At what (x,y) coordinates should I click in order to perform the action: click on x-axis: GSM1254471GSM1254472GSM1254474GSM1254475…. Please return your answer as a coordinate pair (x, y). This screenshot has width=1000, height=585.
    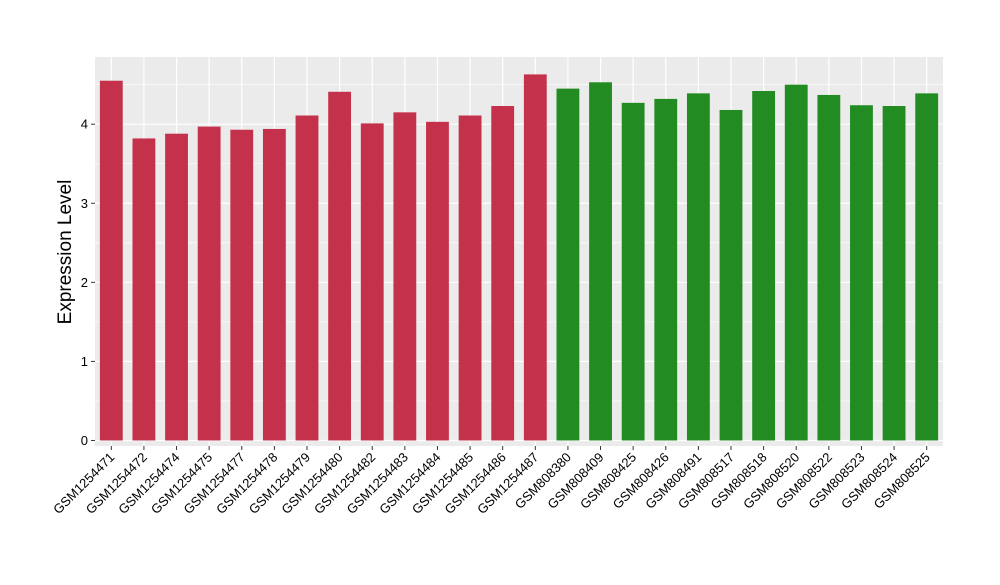
    Looking at the image, I should click on (491, 481).